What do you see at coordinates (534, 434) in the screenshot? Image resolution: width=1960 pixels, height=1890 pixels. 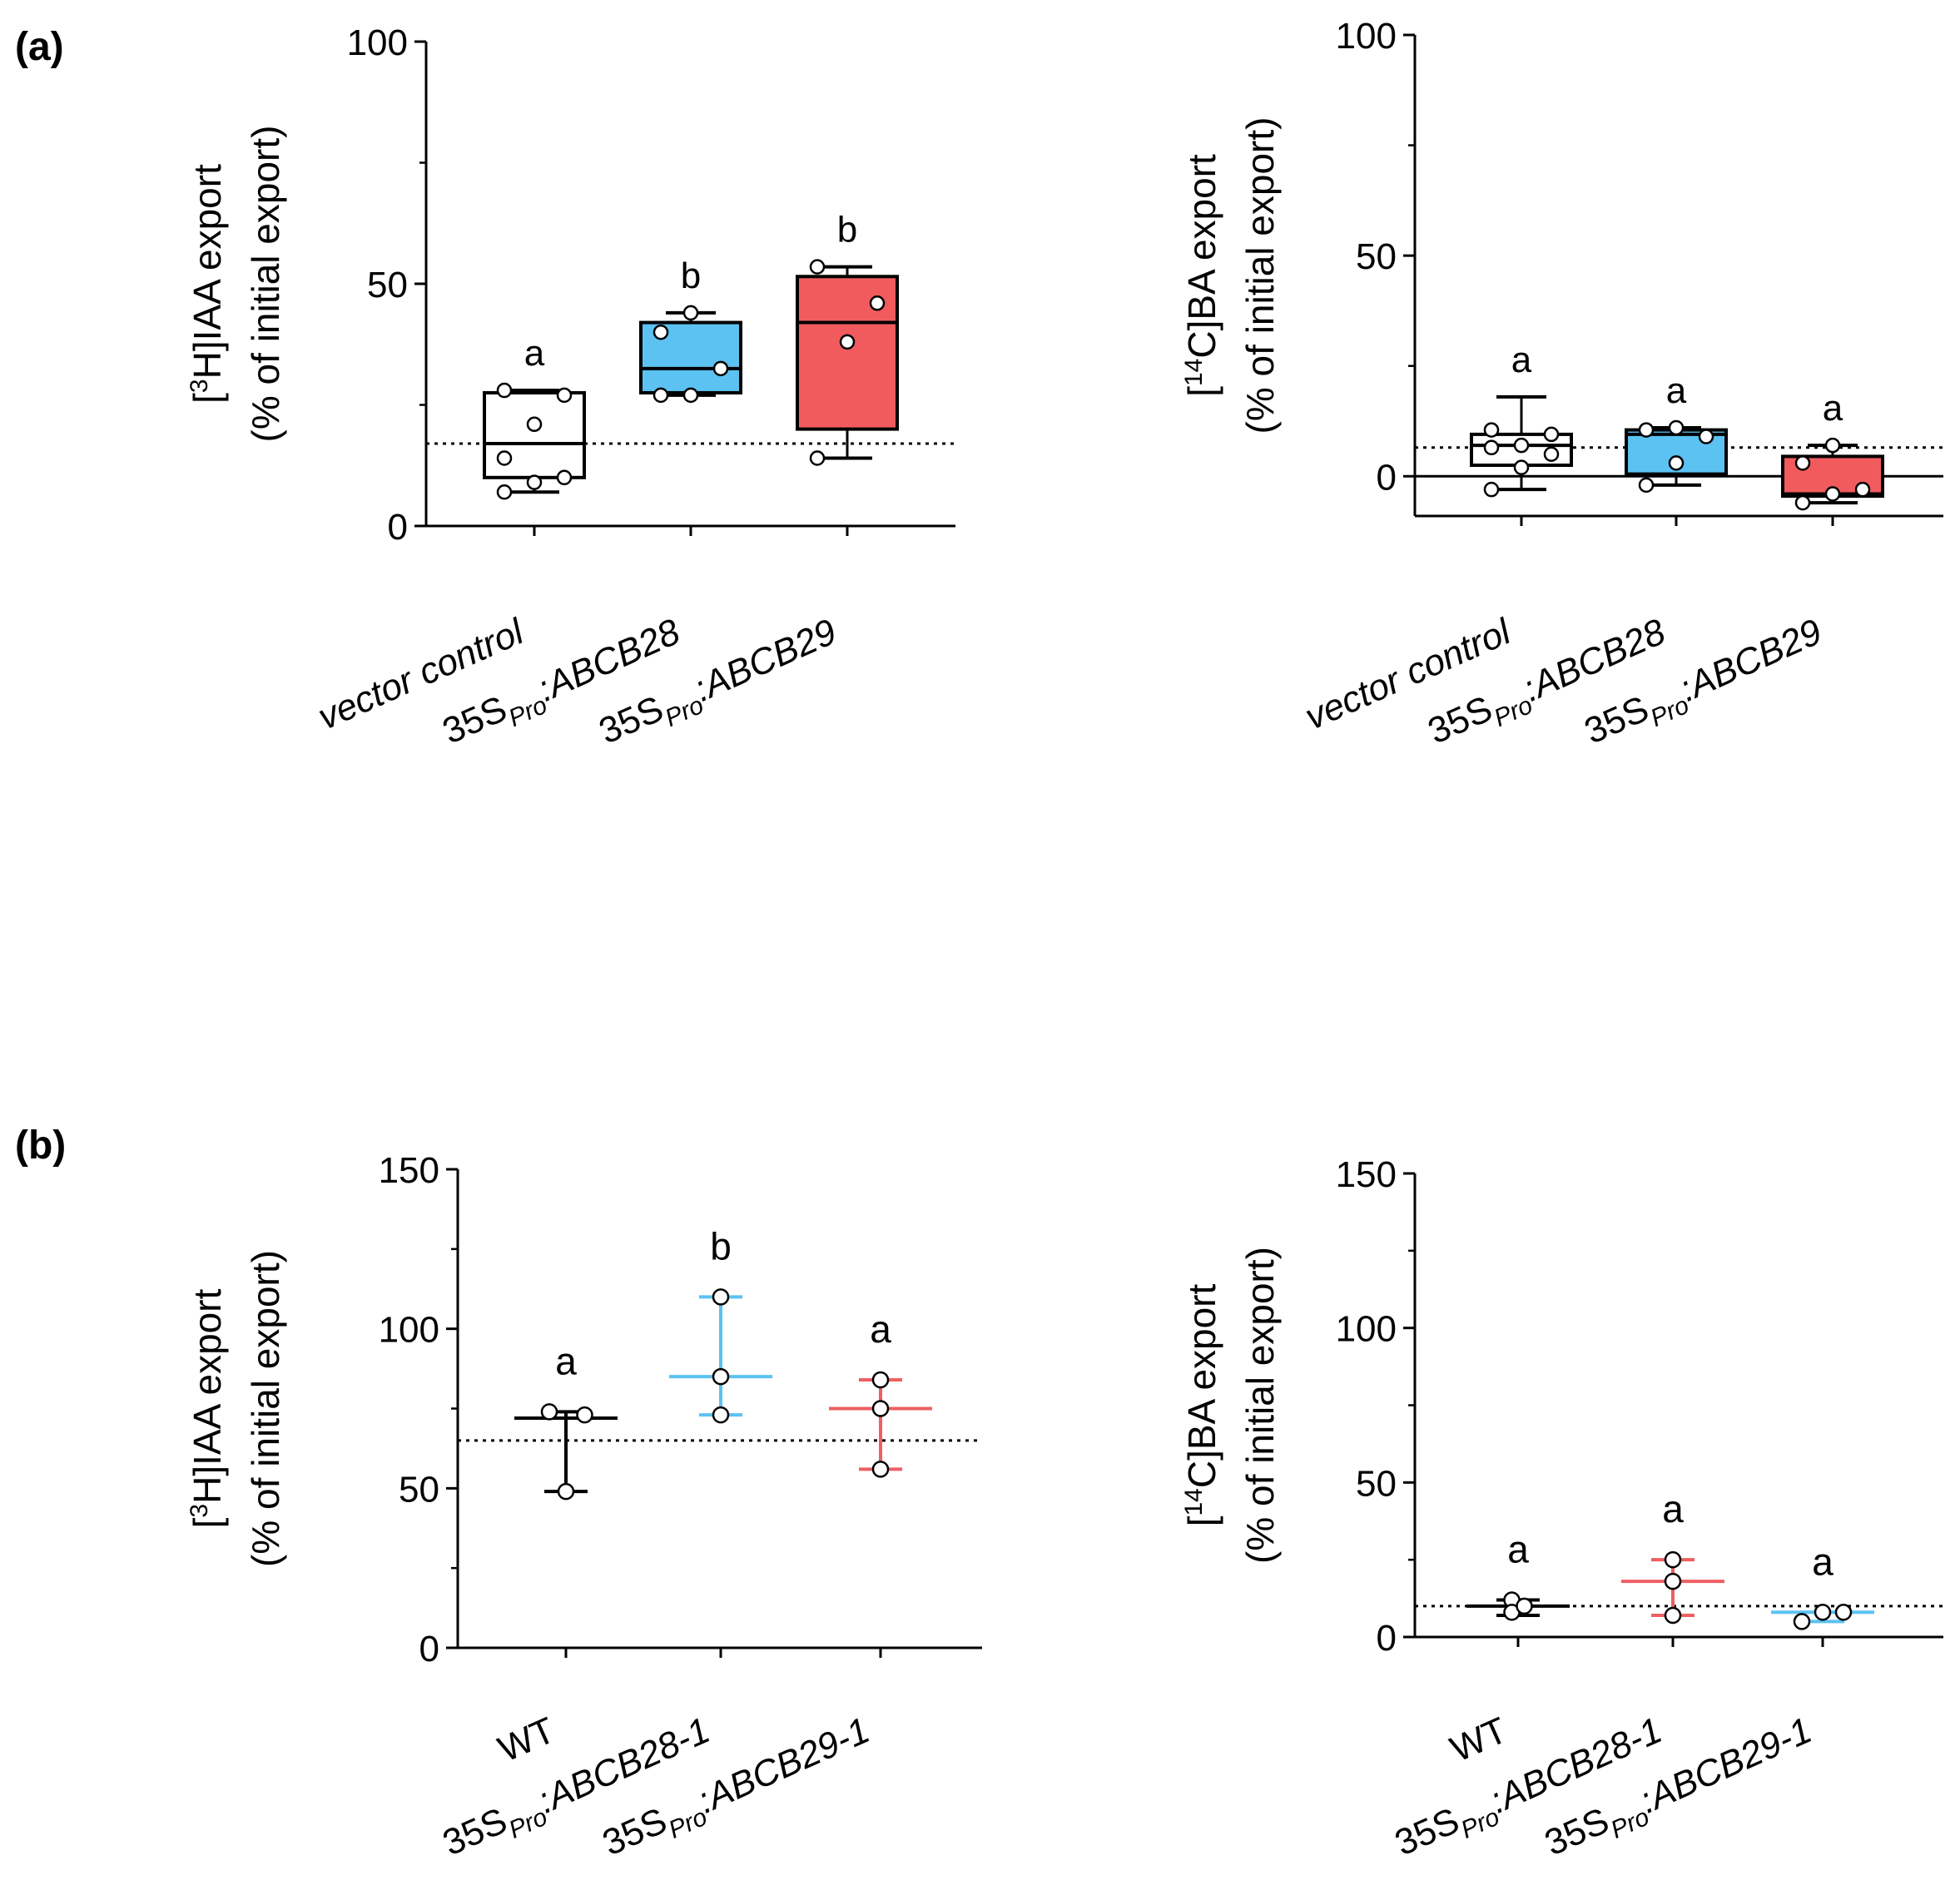 I see `box` at bounding box center [534, 434].